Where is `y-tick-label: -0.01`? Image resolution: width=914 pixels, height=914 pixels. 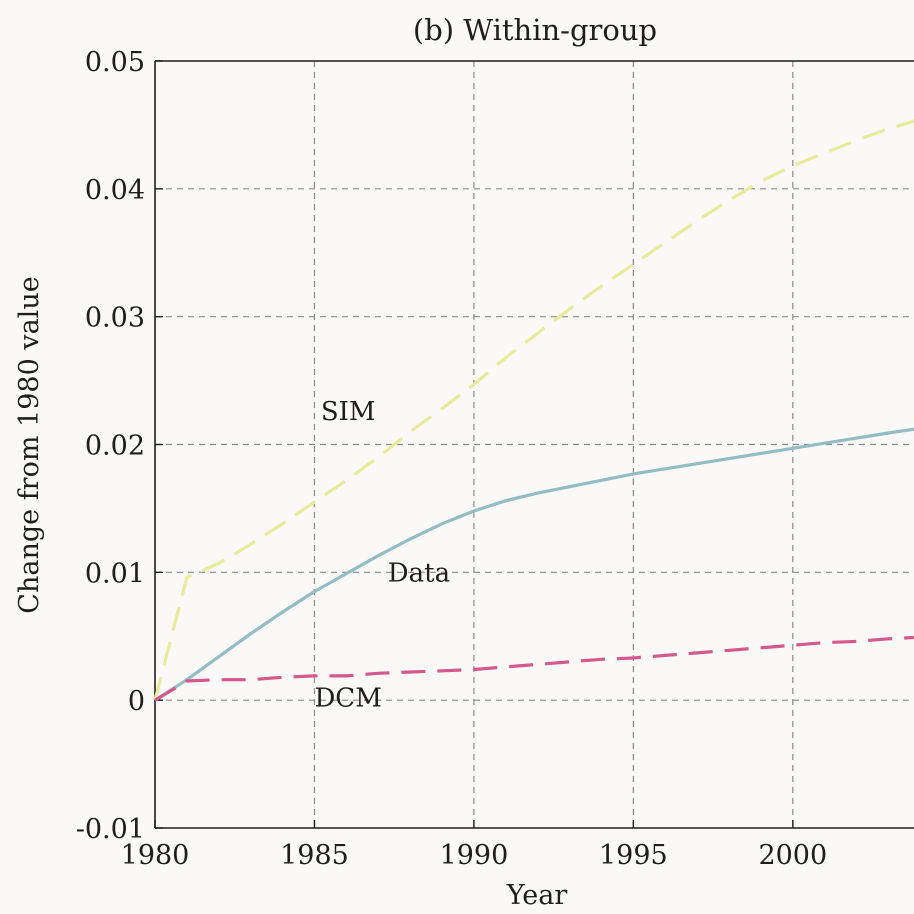
y-tick-label: -0.01 is located at coordinates (110, 829).